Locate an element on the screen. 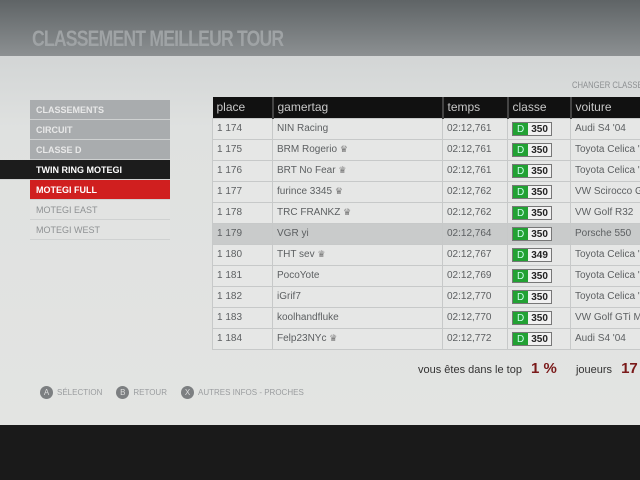  table-row: 1 179 VGR yi 02:12,764 D 350 Porsche 550 is located at coordinates (426, 233).